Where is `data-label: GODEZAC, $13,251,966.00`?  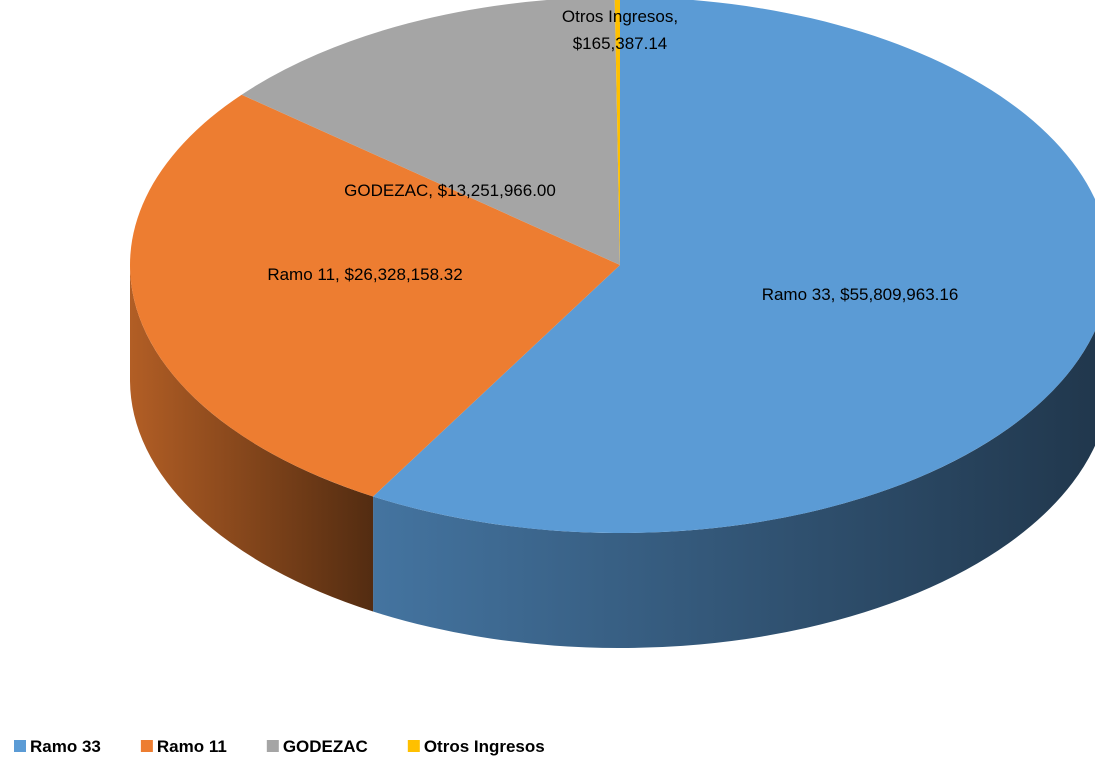
data-label: GODEZAC, $13,251,966.00 is located at coordinates (450, 190).